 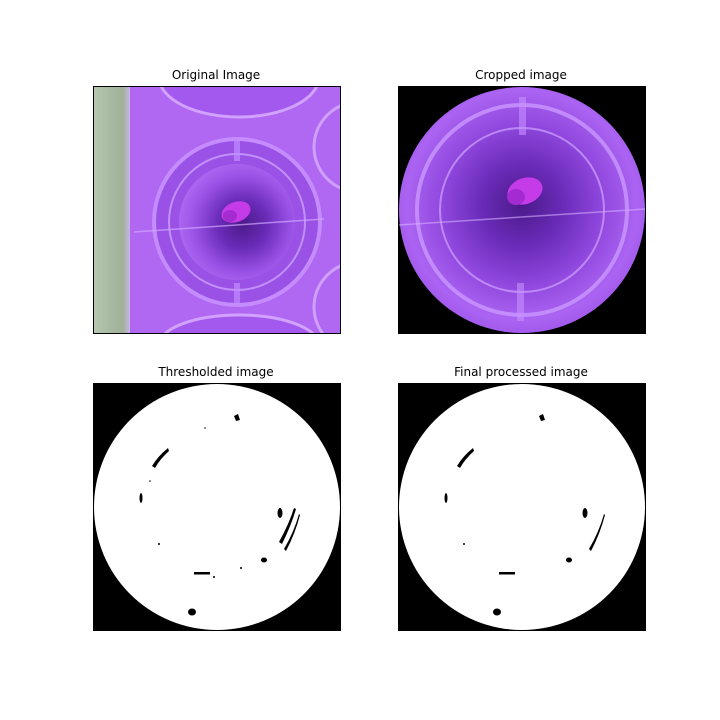 What do you see at coordinates (521, 75) in the screenshot?
I see `cropped-image-title: Cropped image` at bounding box center [521, 75].